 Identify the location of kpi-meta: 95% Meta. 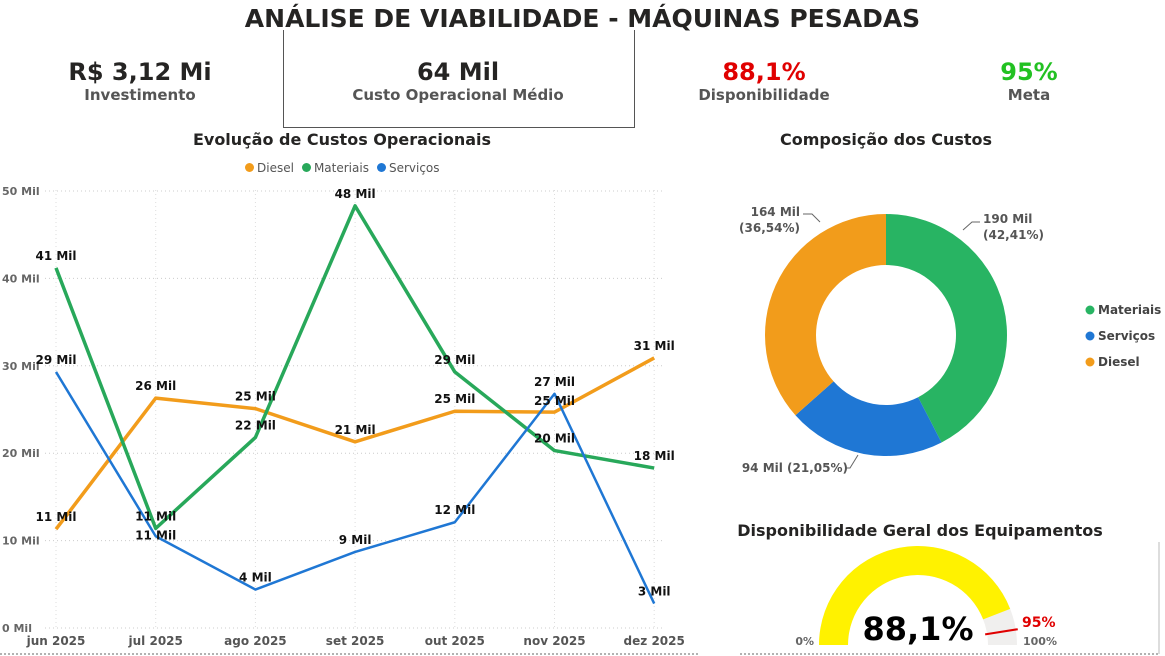
(1029, 81).